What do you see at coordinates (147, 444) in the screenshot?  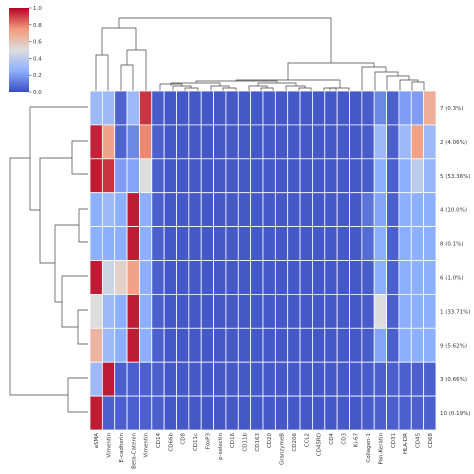 I see `column-label: Vimentin` at bounding box center [147, 444].